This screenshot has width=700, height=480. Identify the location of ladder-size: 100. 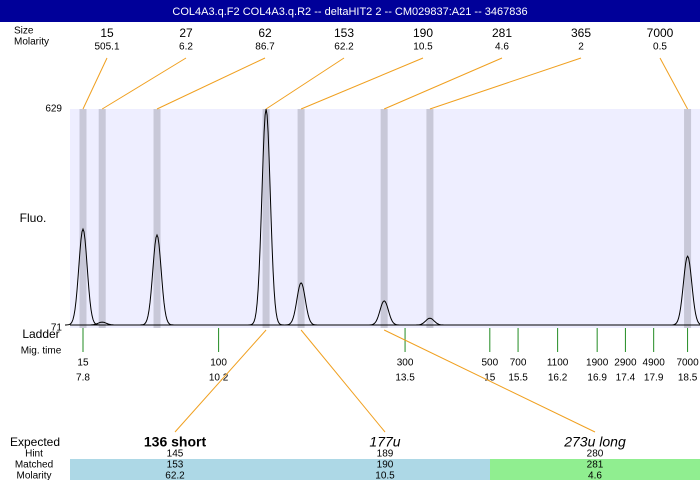
(218, 363).